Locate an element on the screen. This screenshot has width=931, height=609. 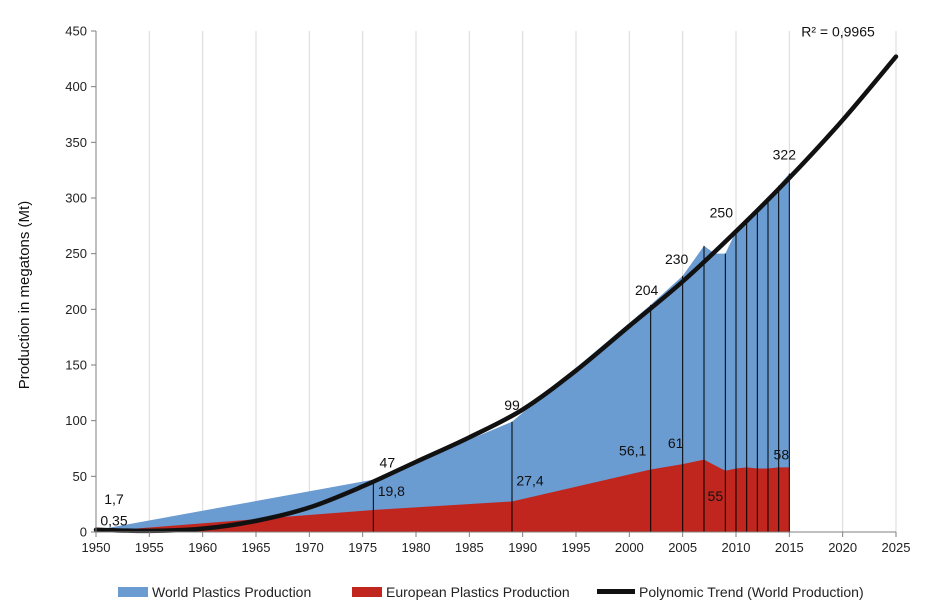
data-label-1: 0,35 is located at coordinates (113, 521).